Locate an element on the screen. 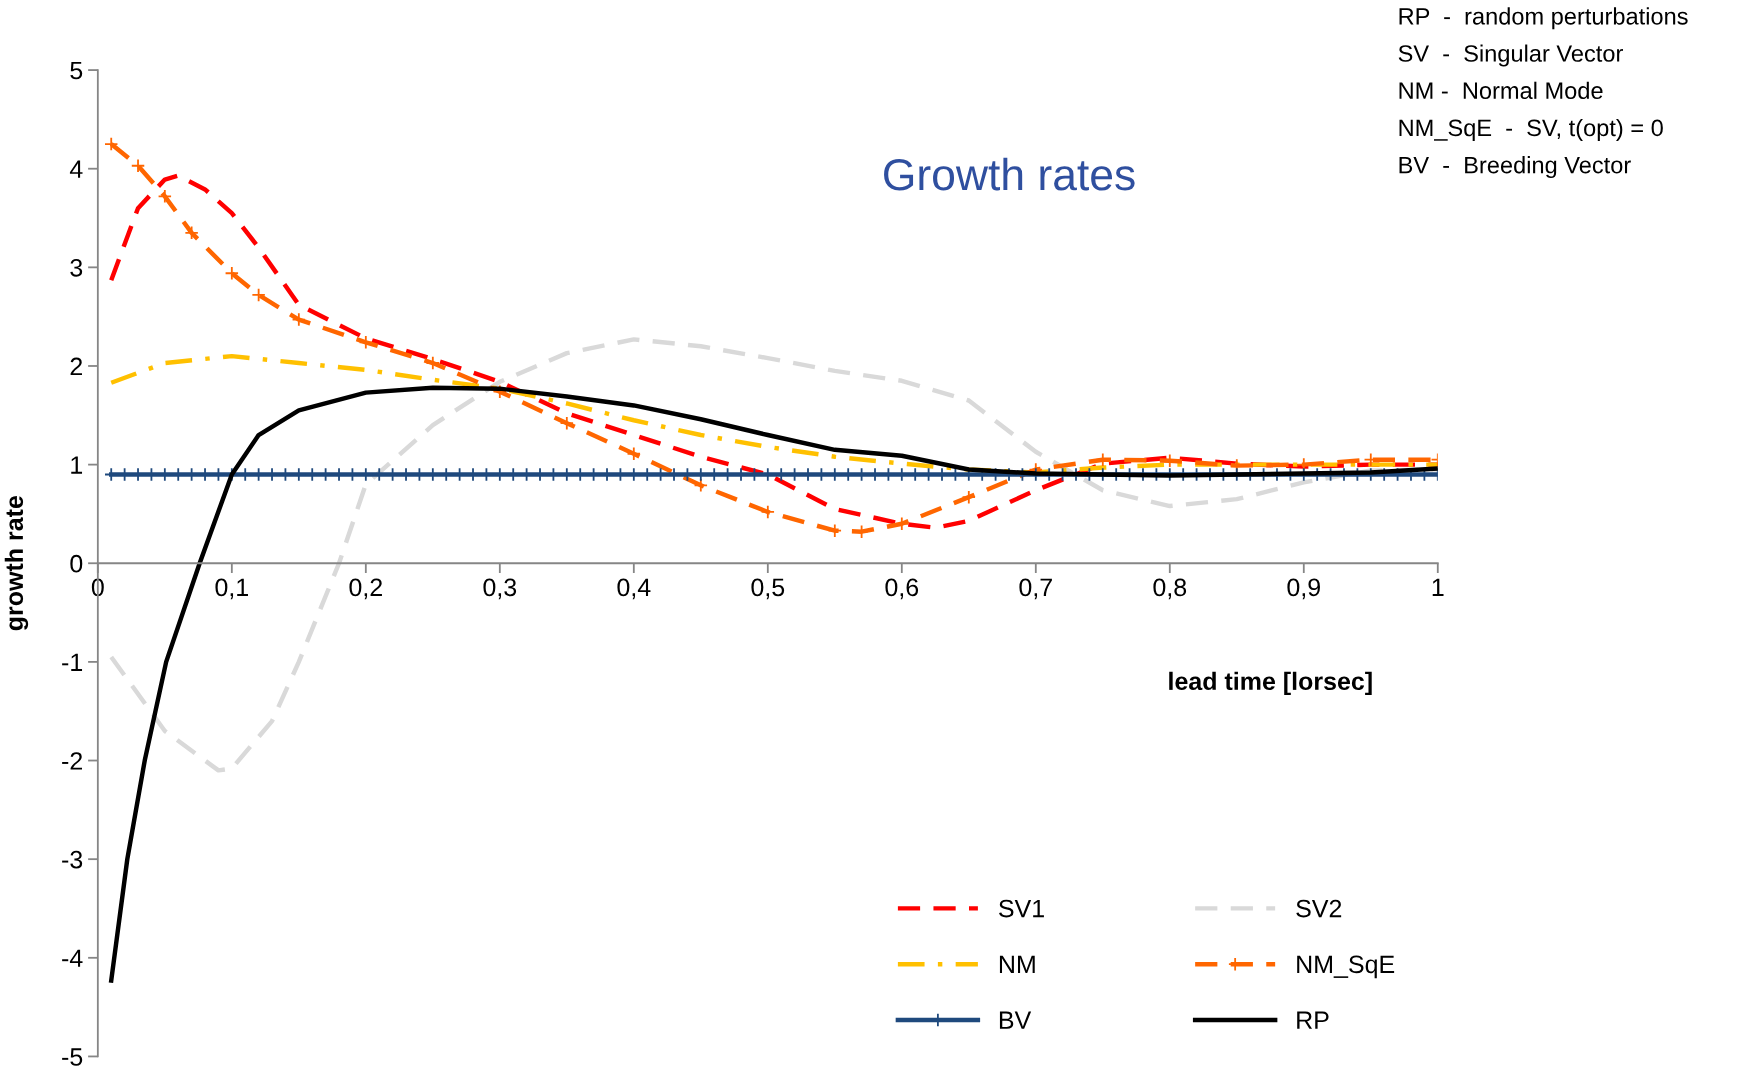 The width and height of the screenshot is (1747, 1078). annotation: NM_SqE - SV, t(opt) = 0 is located at coordinates (1531, 129).